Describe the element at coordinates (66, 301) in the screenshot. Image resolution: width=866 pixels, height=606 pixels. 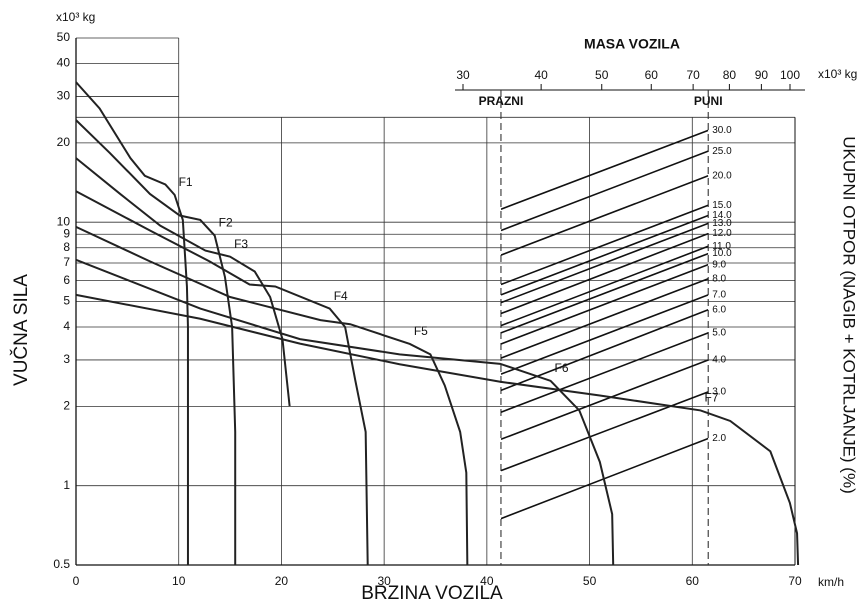
I see `y-tick-label: 5` at that location.